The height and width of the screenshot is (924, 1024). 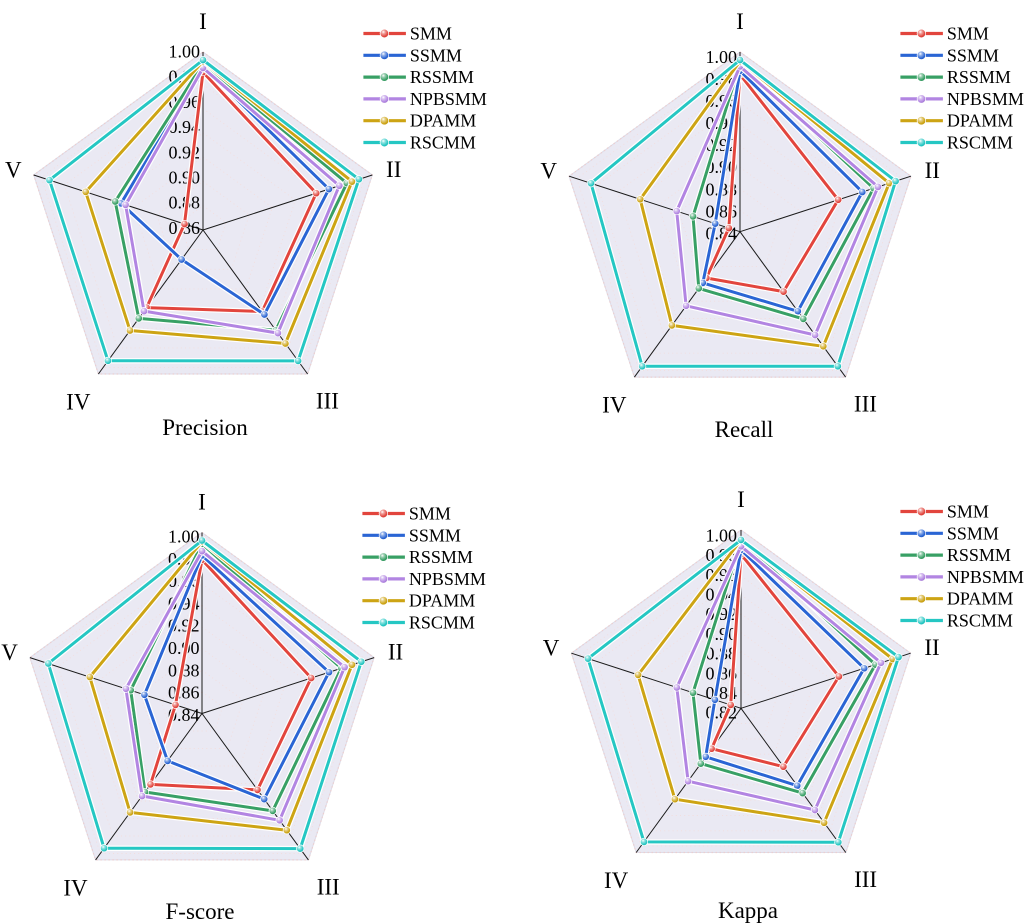 I want to click on svg-text: Recall, so click(x=744, y=429).